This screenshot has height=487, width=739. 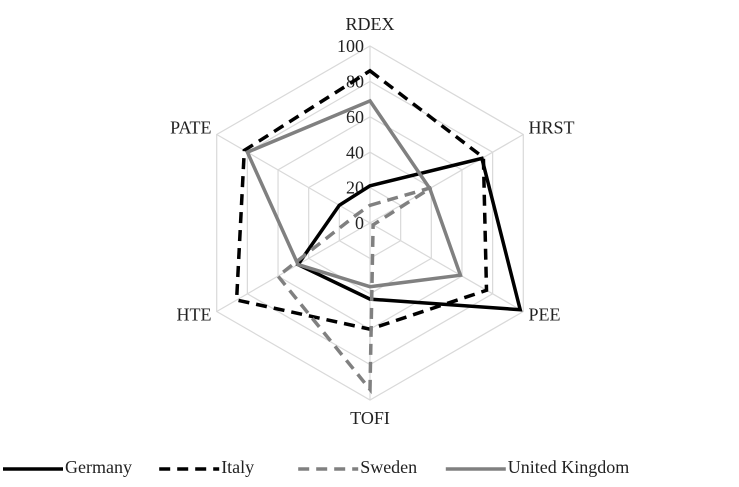 I want to click on axis-label: HRST, so click(x=551, y=128).